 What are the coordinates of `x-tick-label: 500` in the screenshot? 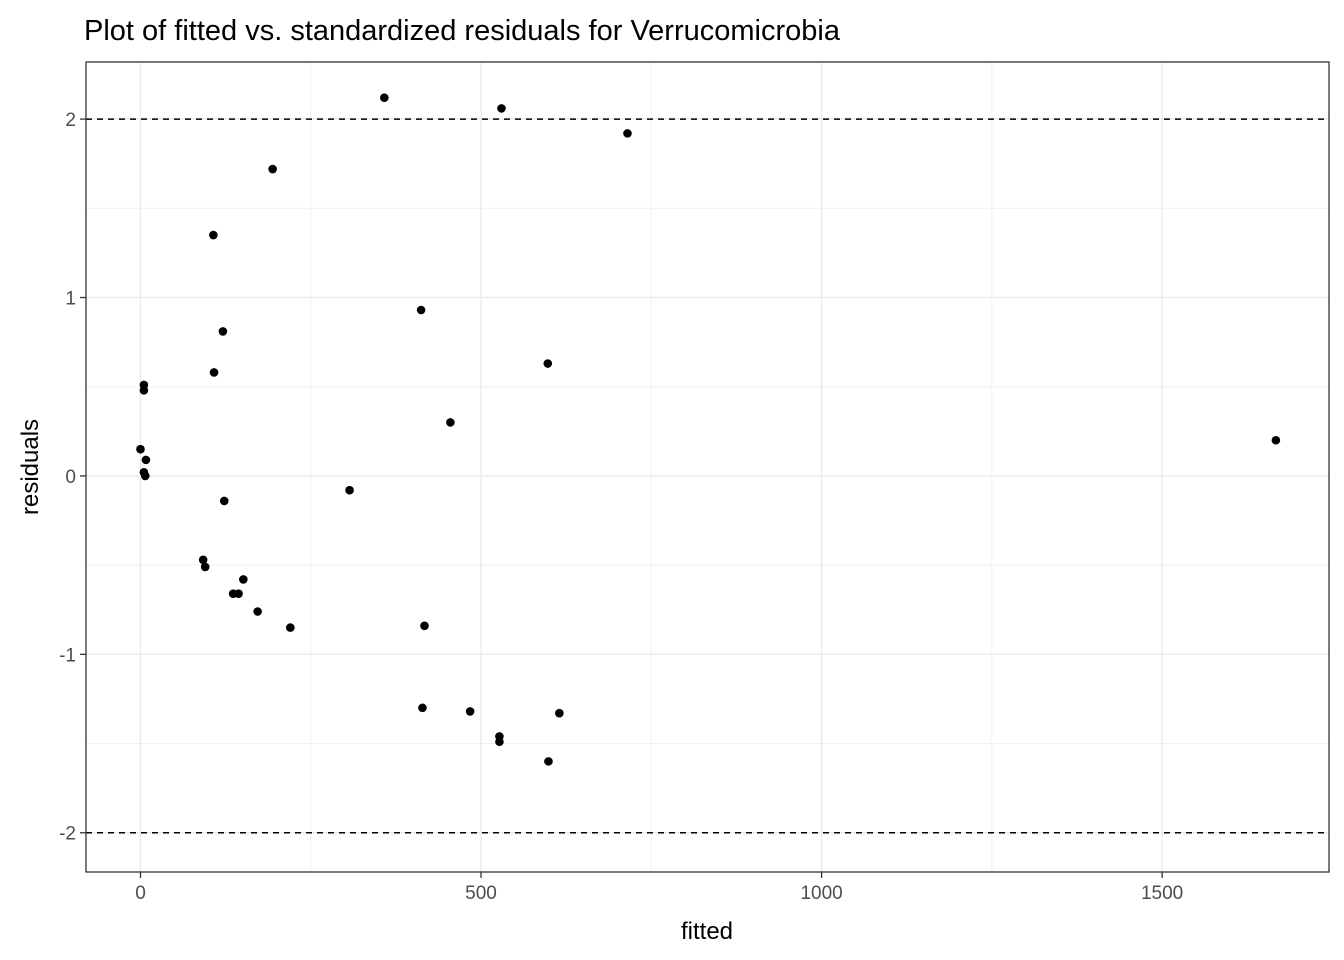 It's located at (481, 893).